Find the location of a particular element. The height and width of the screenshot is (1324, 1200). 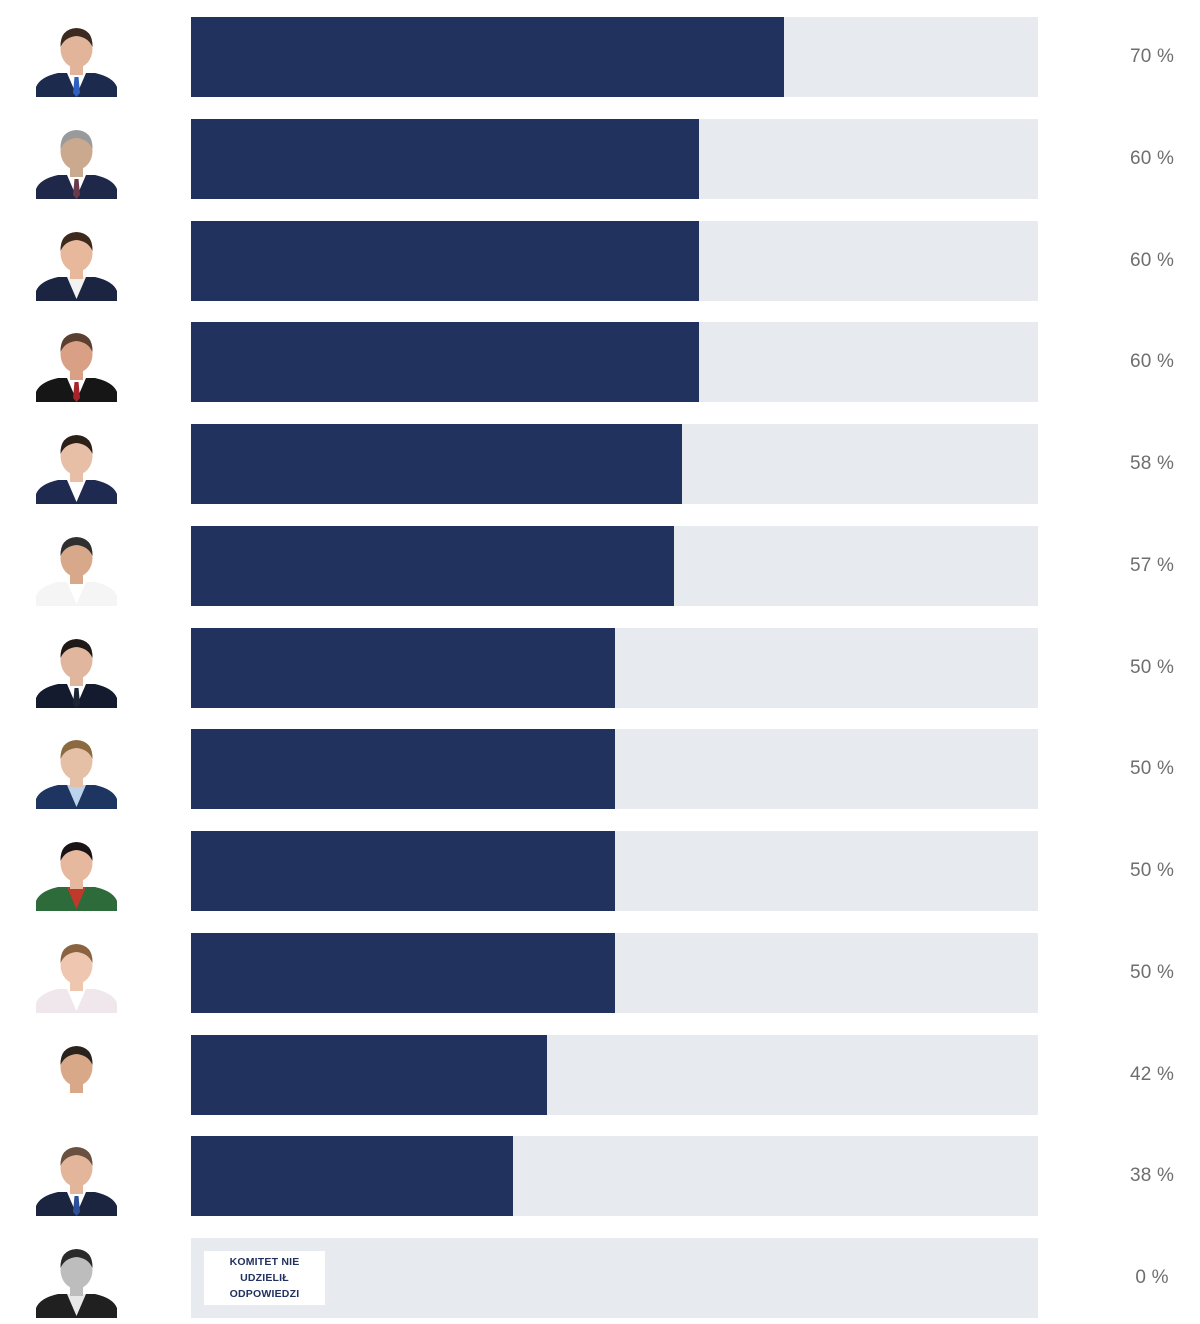

no-response-line: ODPOWIEDZI is located at coordinates (264, 1294).